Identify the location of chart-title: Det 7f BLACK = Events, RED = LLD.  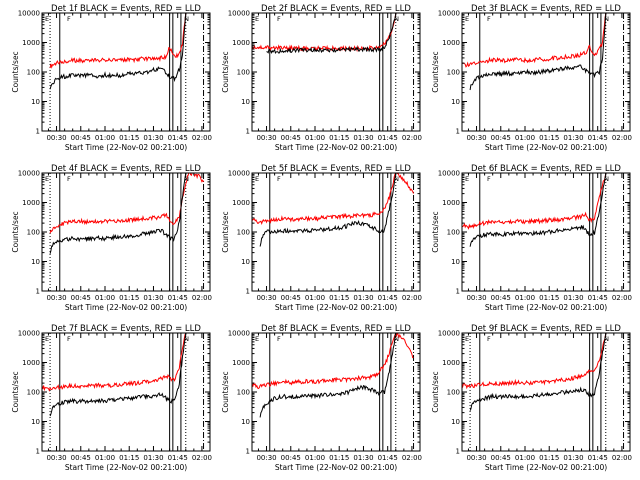
(126, 329).